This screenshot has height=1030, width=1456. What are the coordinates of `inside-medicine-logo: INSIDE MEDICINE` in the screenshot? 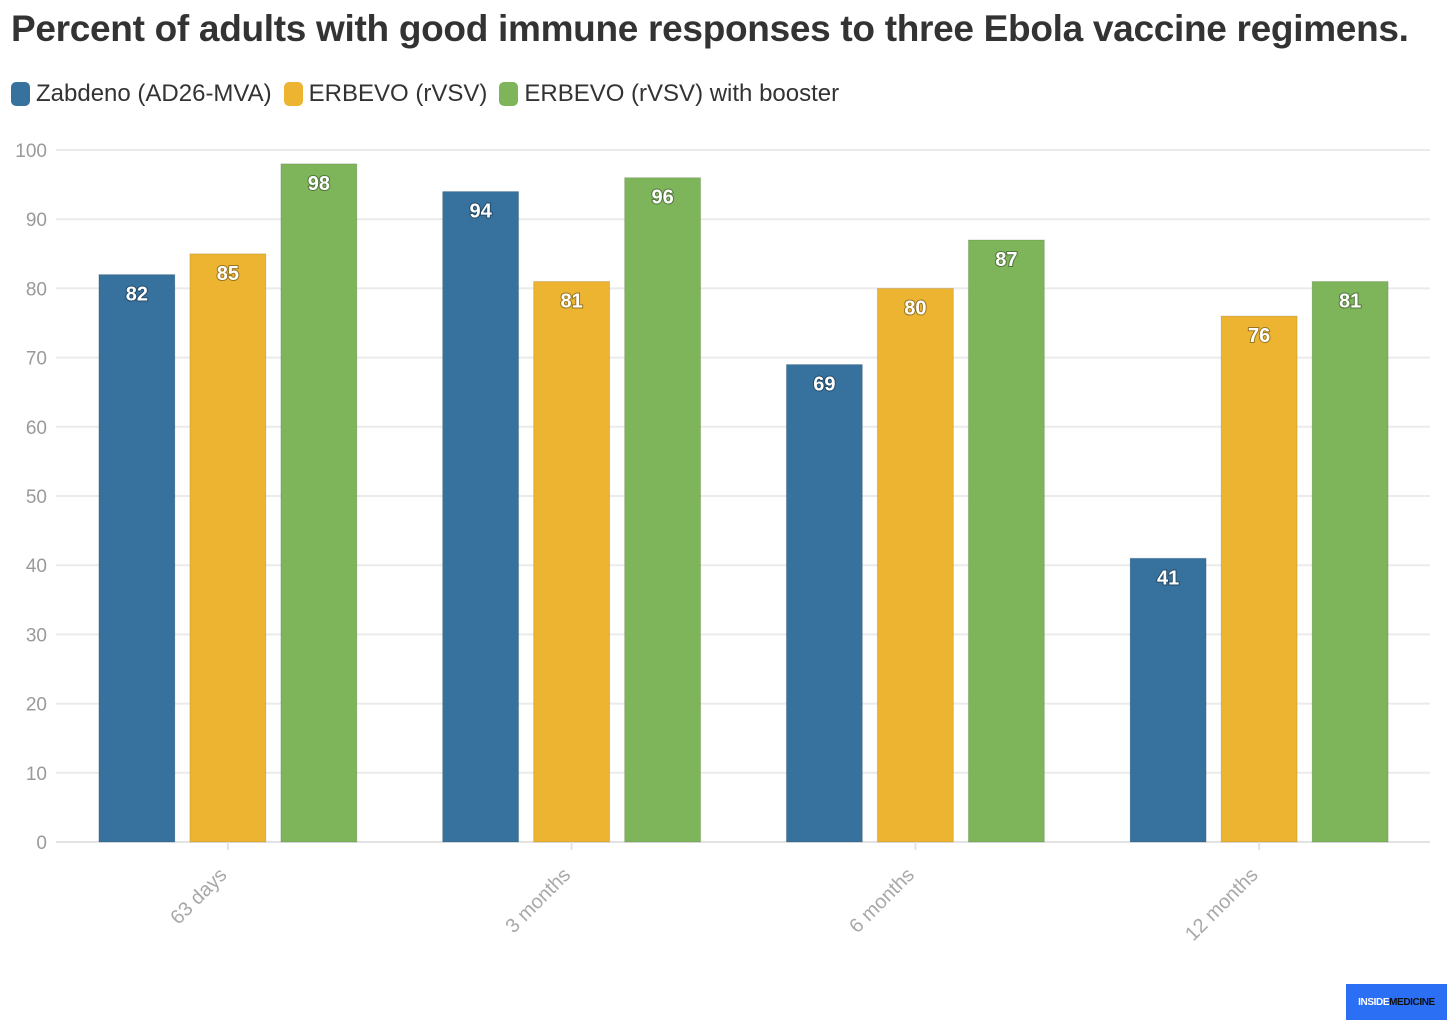 It's located at (1396, 1002).